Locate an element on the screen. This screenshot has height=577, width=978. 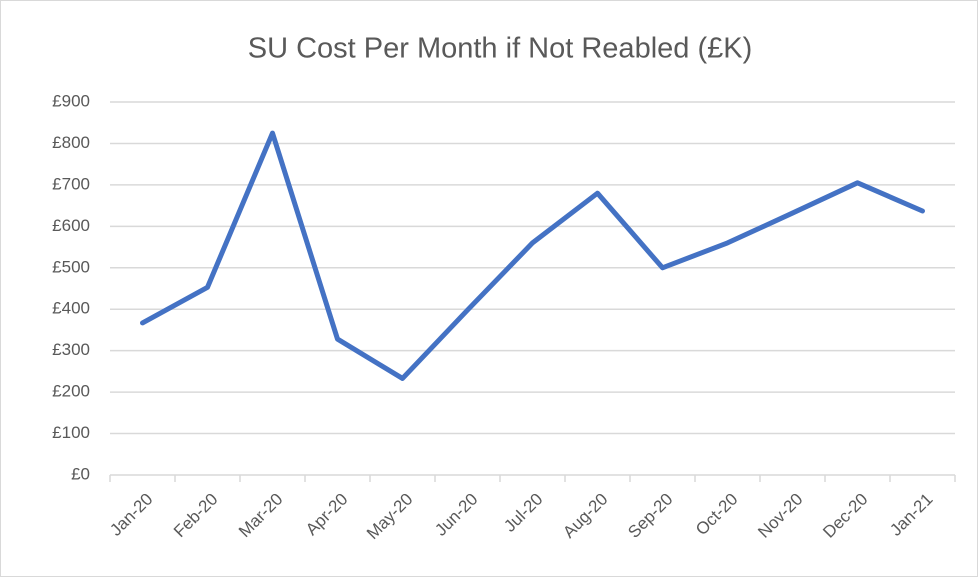
y-tick-label: £200 is located at coordinates (71, 391).